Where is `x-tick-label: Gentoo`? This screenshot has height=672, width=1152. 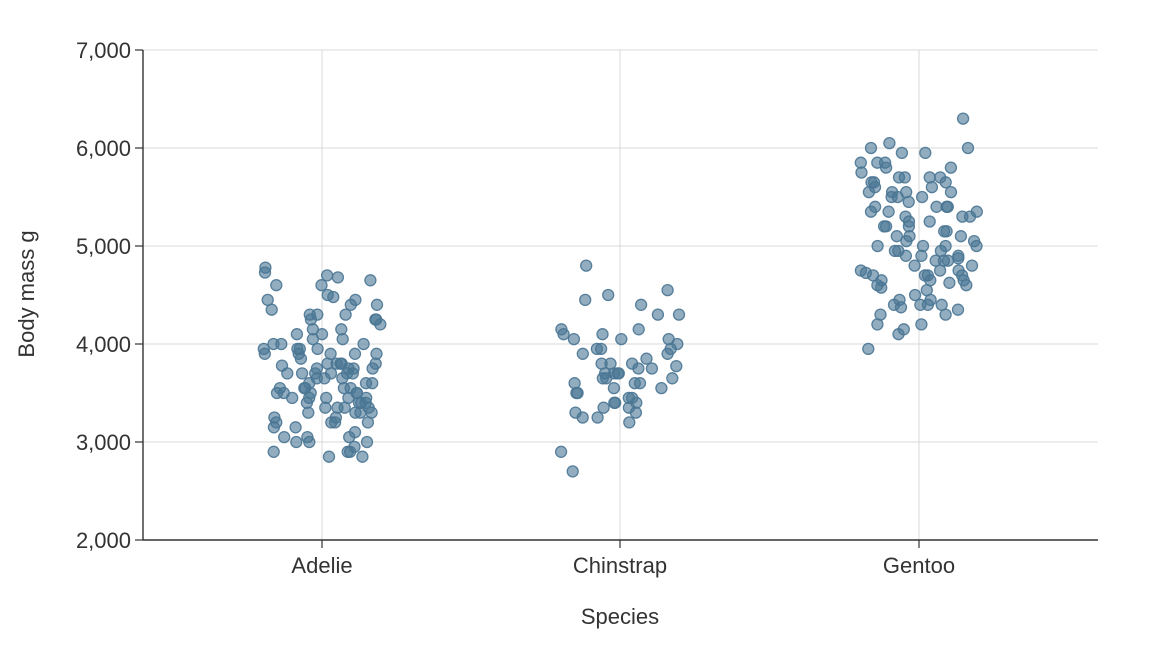
x-tick-label: Gentoo is located at coordinates (919, 565).